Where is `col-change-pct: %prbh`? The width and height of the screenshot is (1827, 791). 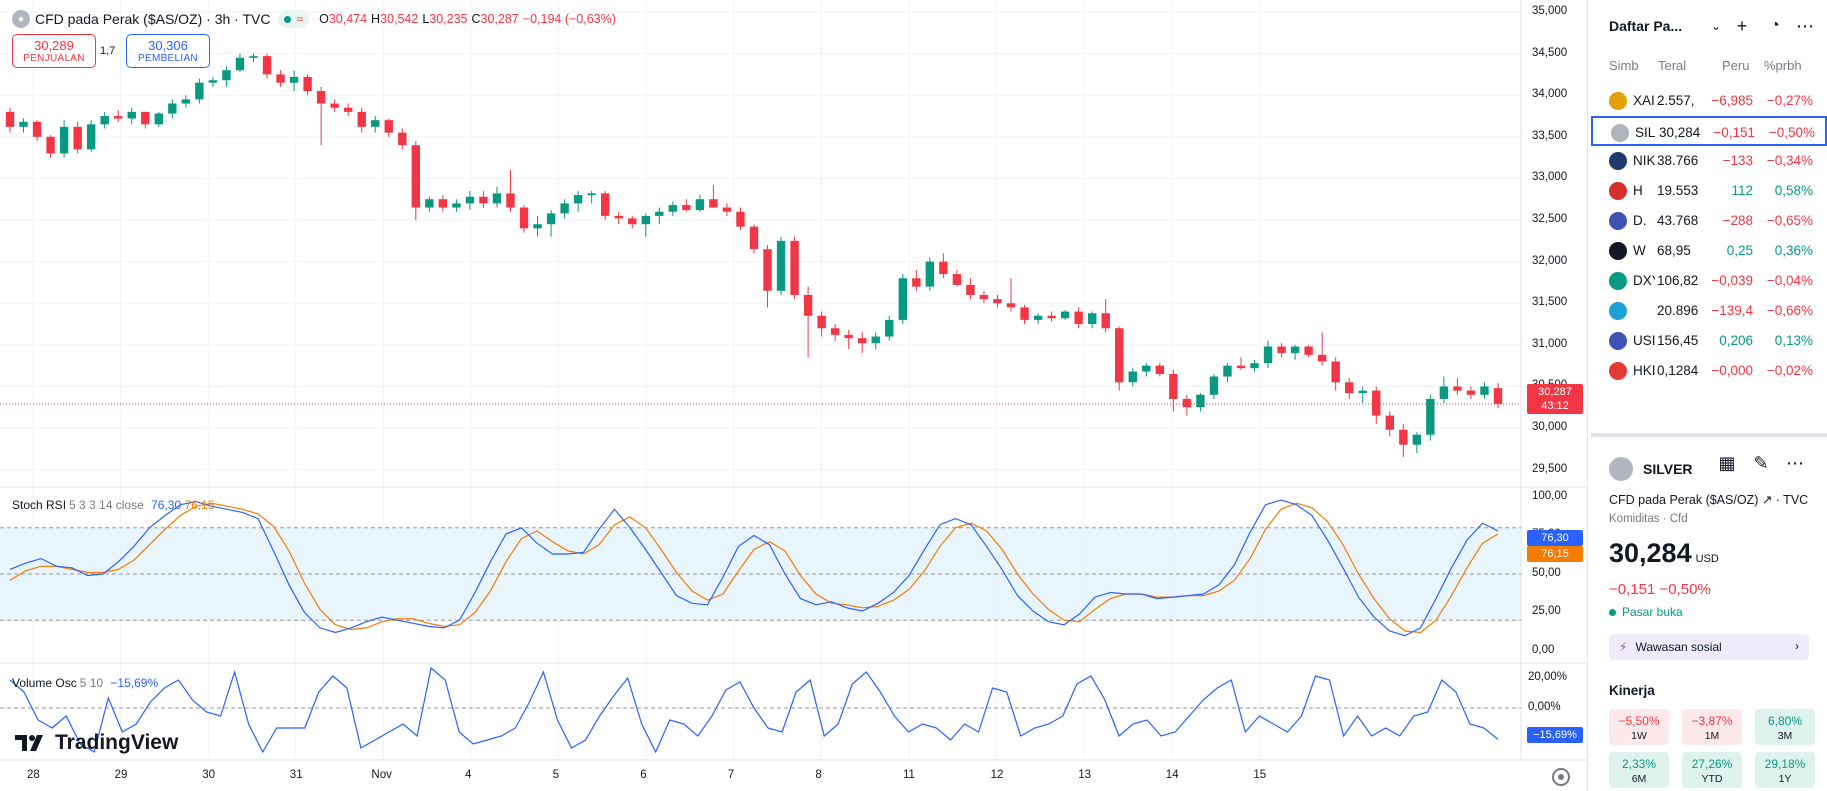
col-change-pct: %prbh is located at coordinates (1783, 65).